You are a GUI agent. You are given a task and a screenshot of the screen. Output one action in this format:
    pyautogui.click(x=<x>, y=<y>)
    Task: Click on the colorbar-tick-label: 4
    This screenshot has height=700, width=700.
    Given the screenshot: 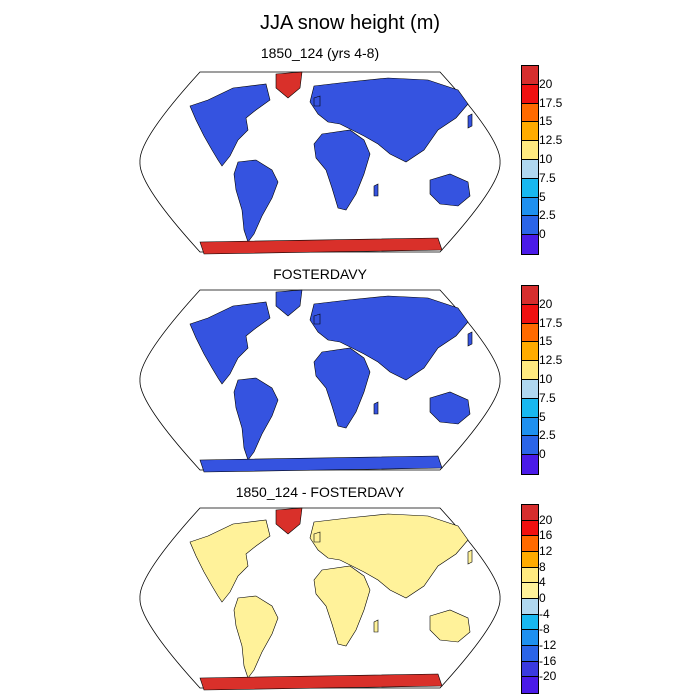 What is the action you would take?
    pyautogui.click(x=541, y=582)
    